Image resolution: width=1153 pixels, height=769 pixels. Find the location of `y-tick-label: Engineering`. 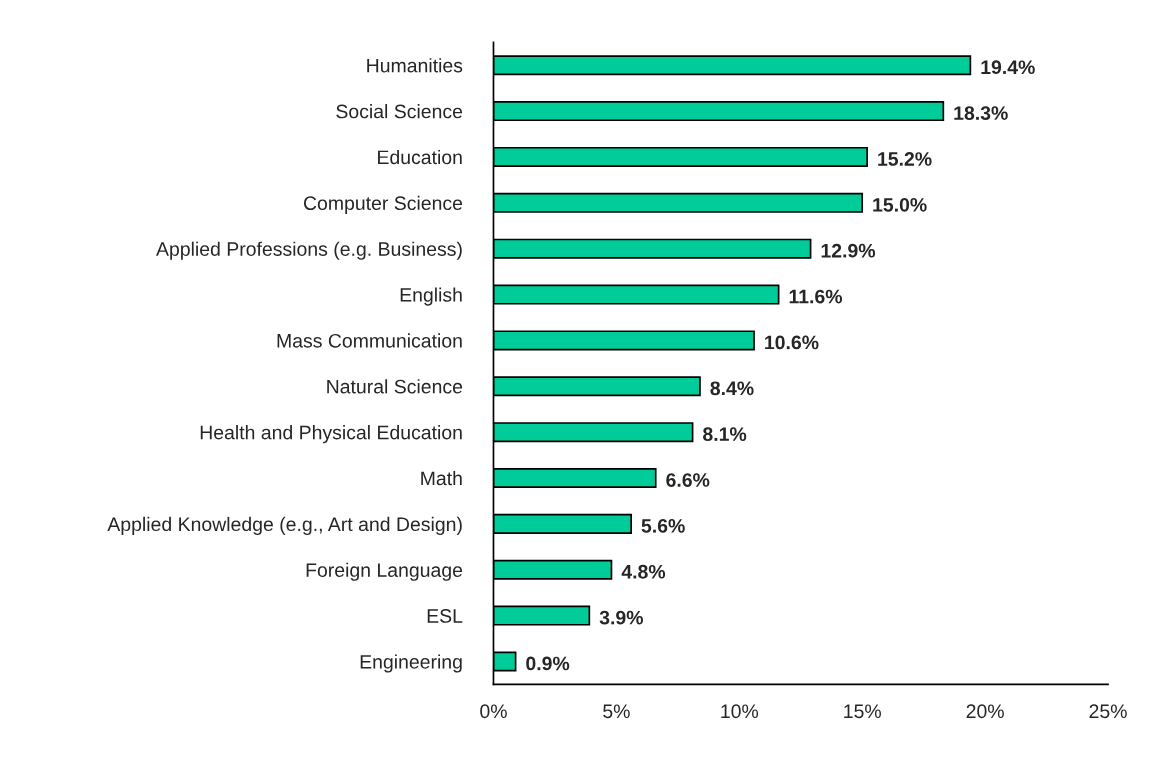

y-tick-label: Engineering is located at coordinates (411, 663).